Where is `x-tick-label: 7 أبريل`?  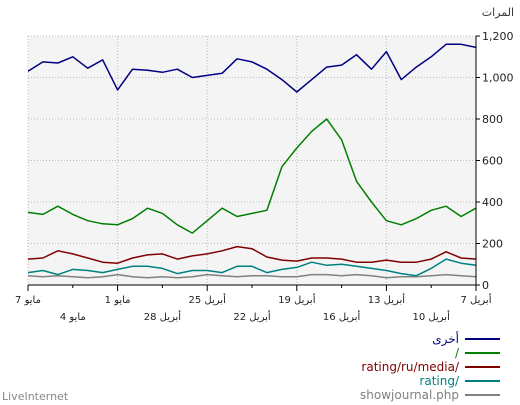 x-tick-label: 7 أبريل is located at coordinates (476, 299).